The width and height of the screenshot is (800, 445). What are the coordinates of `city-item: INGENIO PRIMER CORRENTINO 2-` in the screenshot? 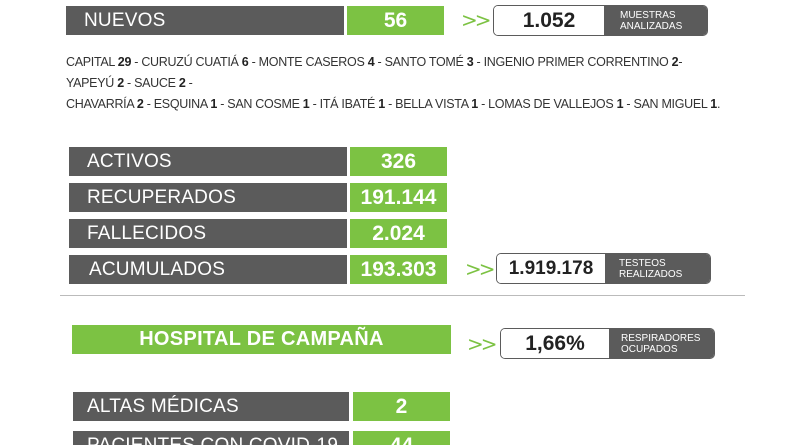 It's located at (583, 62).